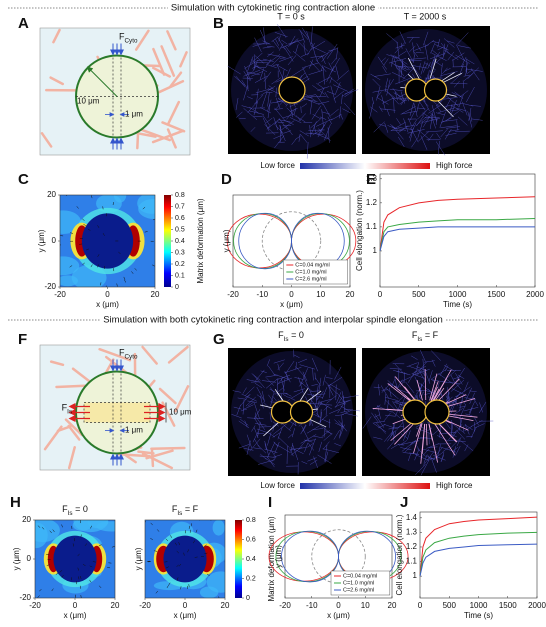 The height and width of the screenshot is (627, 546). Describe the element at coordinates (312, 265) in the screenshot. I see `legend-label: C=0.04 mg/ml` at that location.